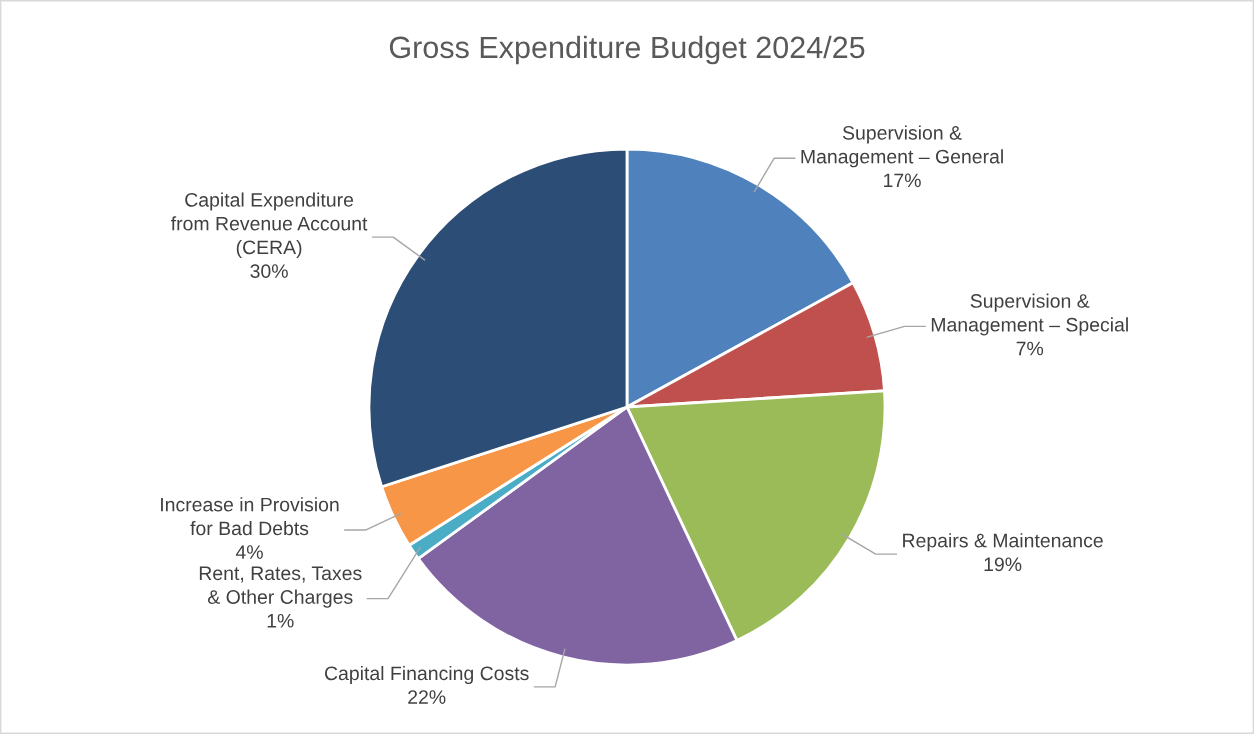 The width and height of the screenshot is (1254, 734). I want to click on slice-label: Capital Financing Costs, so click(426, 675).